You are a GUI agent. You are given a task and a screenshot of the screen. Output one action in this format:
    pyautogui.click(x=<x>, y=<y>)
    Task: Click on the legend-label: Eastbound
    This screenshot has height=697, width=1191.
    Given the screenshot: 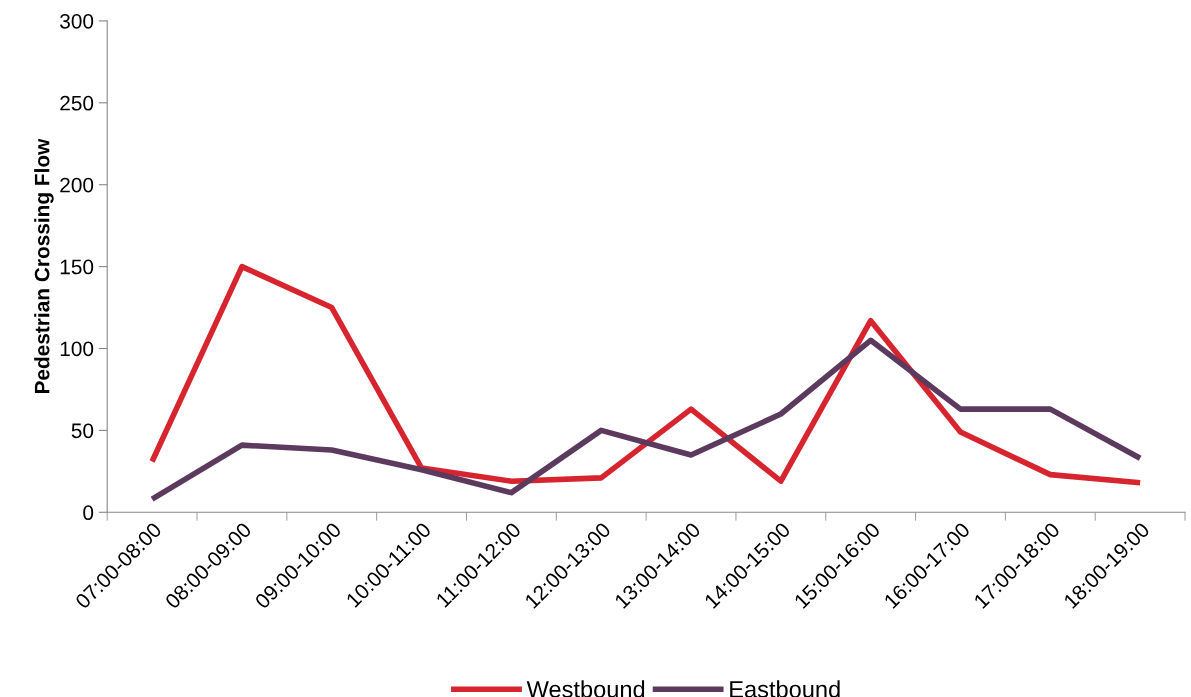 What is the action you would take?
    pyautogui.click(x=785, y=688)
    